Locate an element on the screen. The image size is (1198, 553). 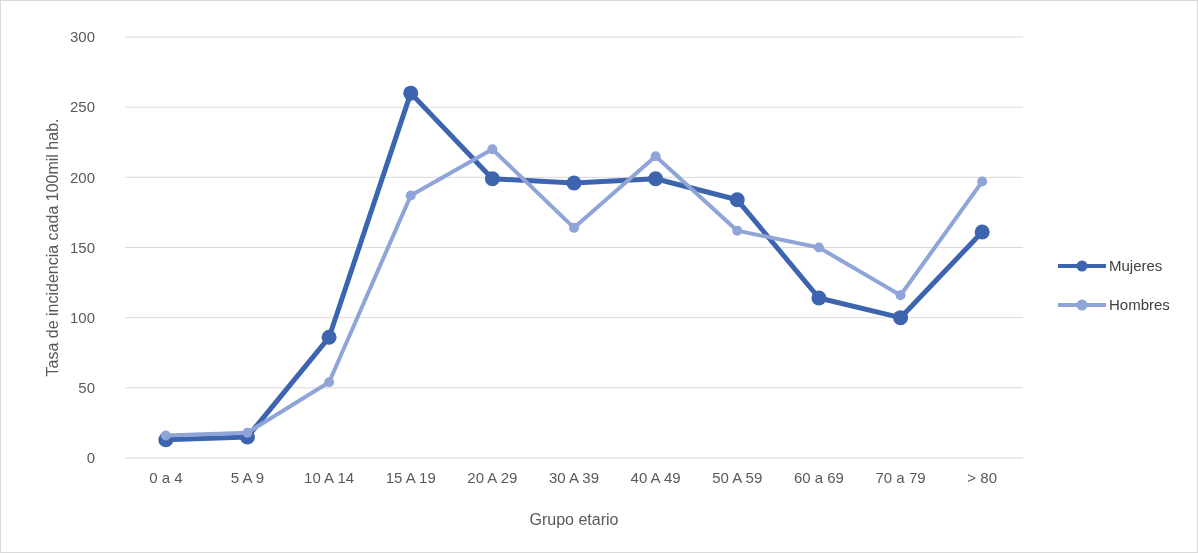
x-tick-label: 50 A 59 is located at coordinates (737, 477).